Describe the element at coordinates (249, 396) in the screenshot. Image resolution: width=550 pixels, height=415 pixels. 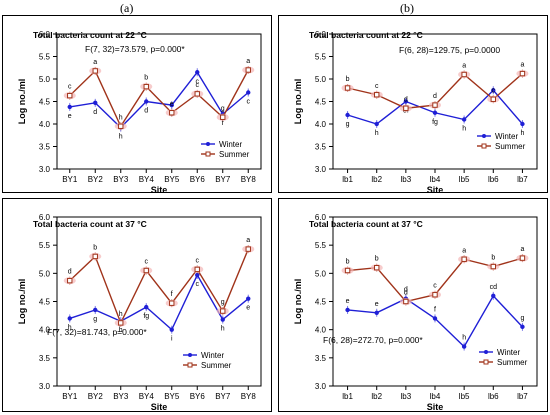
I see `x-tick-label: BY8` at that location.